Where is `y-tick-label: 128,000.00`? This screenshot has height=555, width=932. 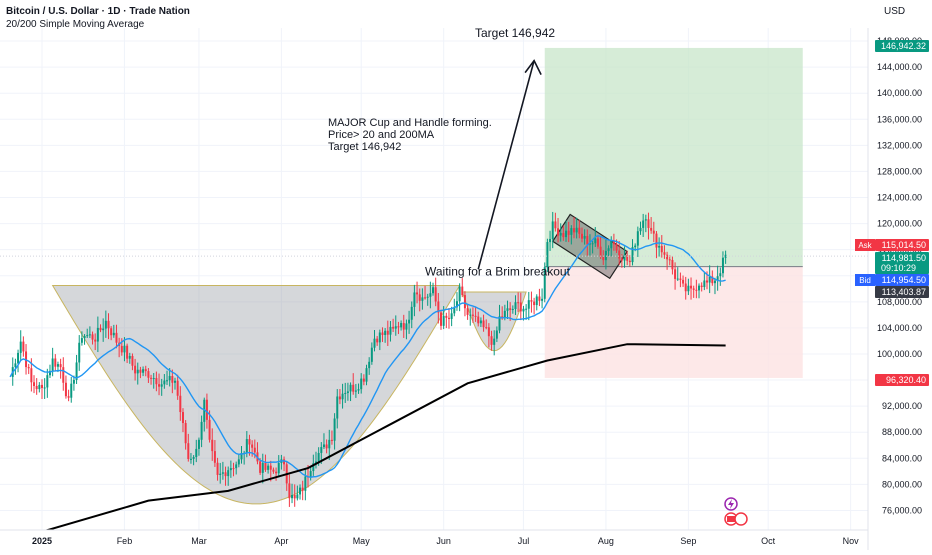 y-tick-label: 128,000.00 is located at coordinates (899, 171).